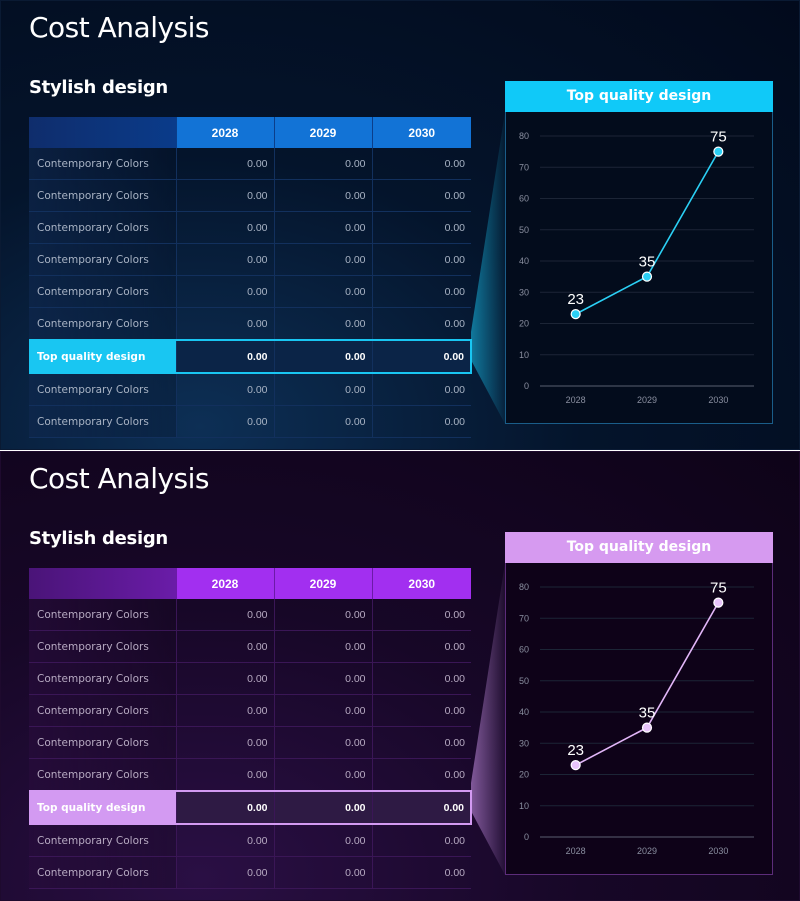  Describe the element at coordinates (718, 137) in the screenshot. I see `data-label: 75` at that location.